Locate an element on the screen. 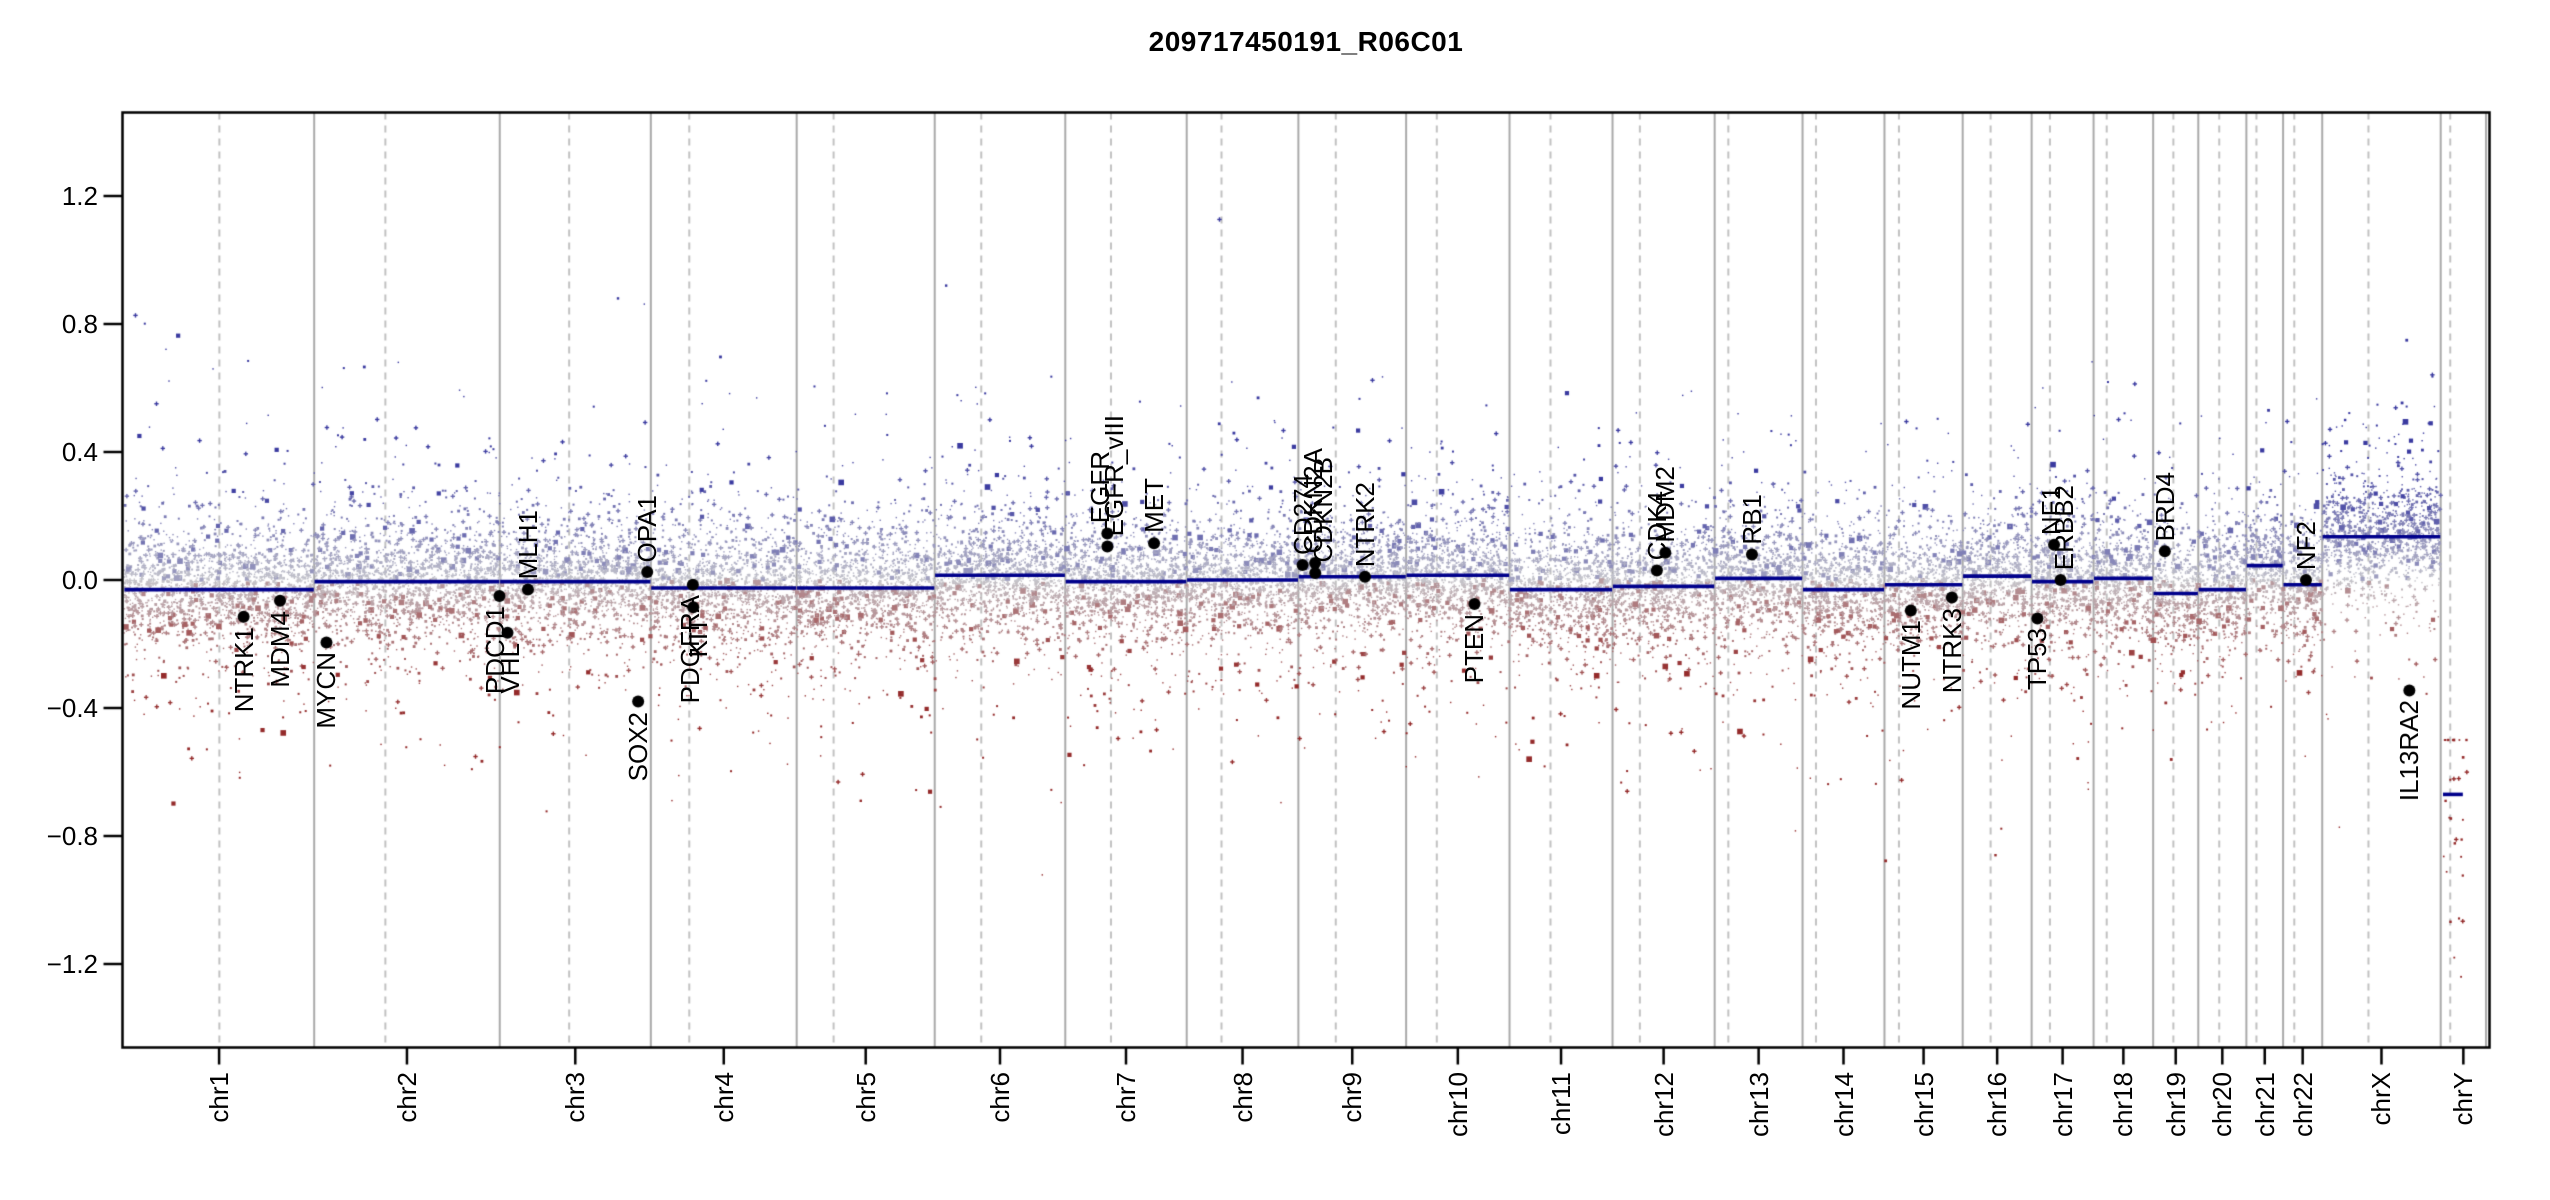 This screenshot has width=2550, height=1200. chr-axis-label: chr17 is located at coordinates (2062, 1105).